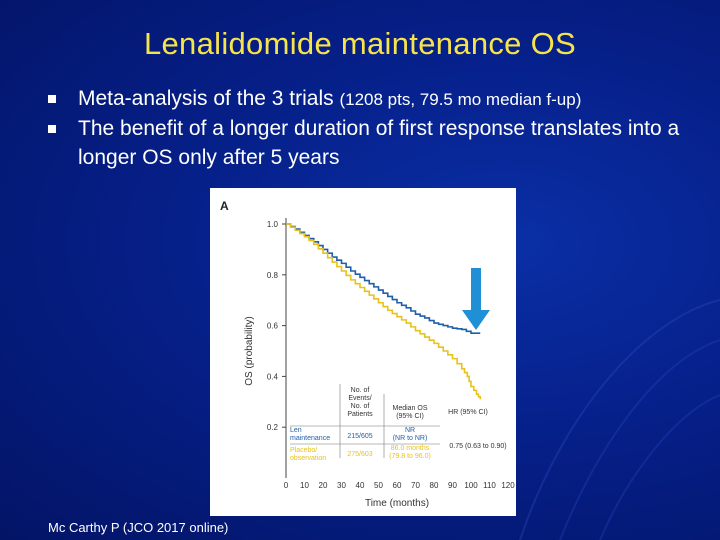 Image resolution: width=720 pixels, height=540 pixels. What do you see at coordinates (452, 485) in the screenshot?
I see `x-tick-label: 90` at bounding box center [452, 485].